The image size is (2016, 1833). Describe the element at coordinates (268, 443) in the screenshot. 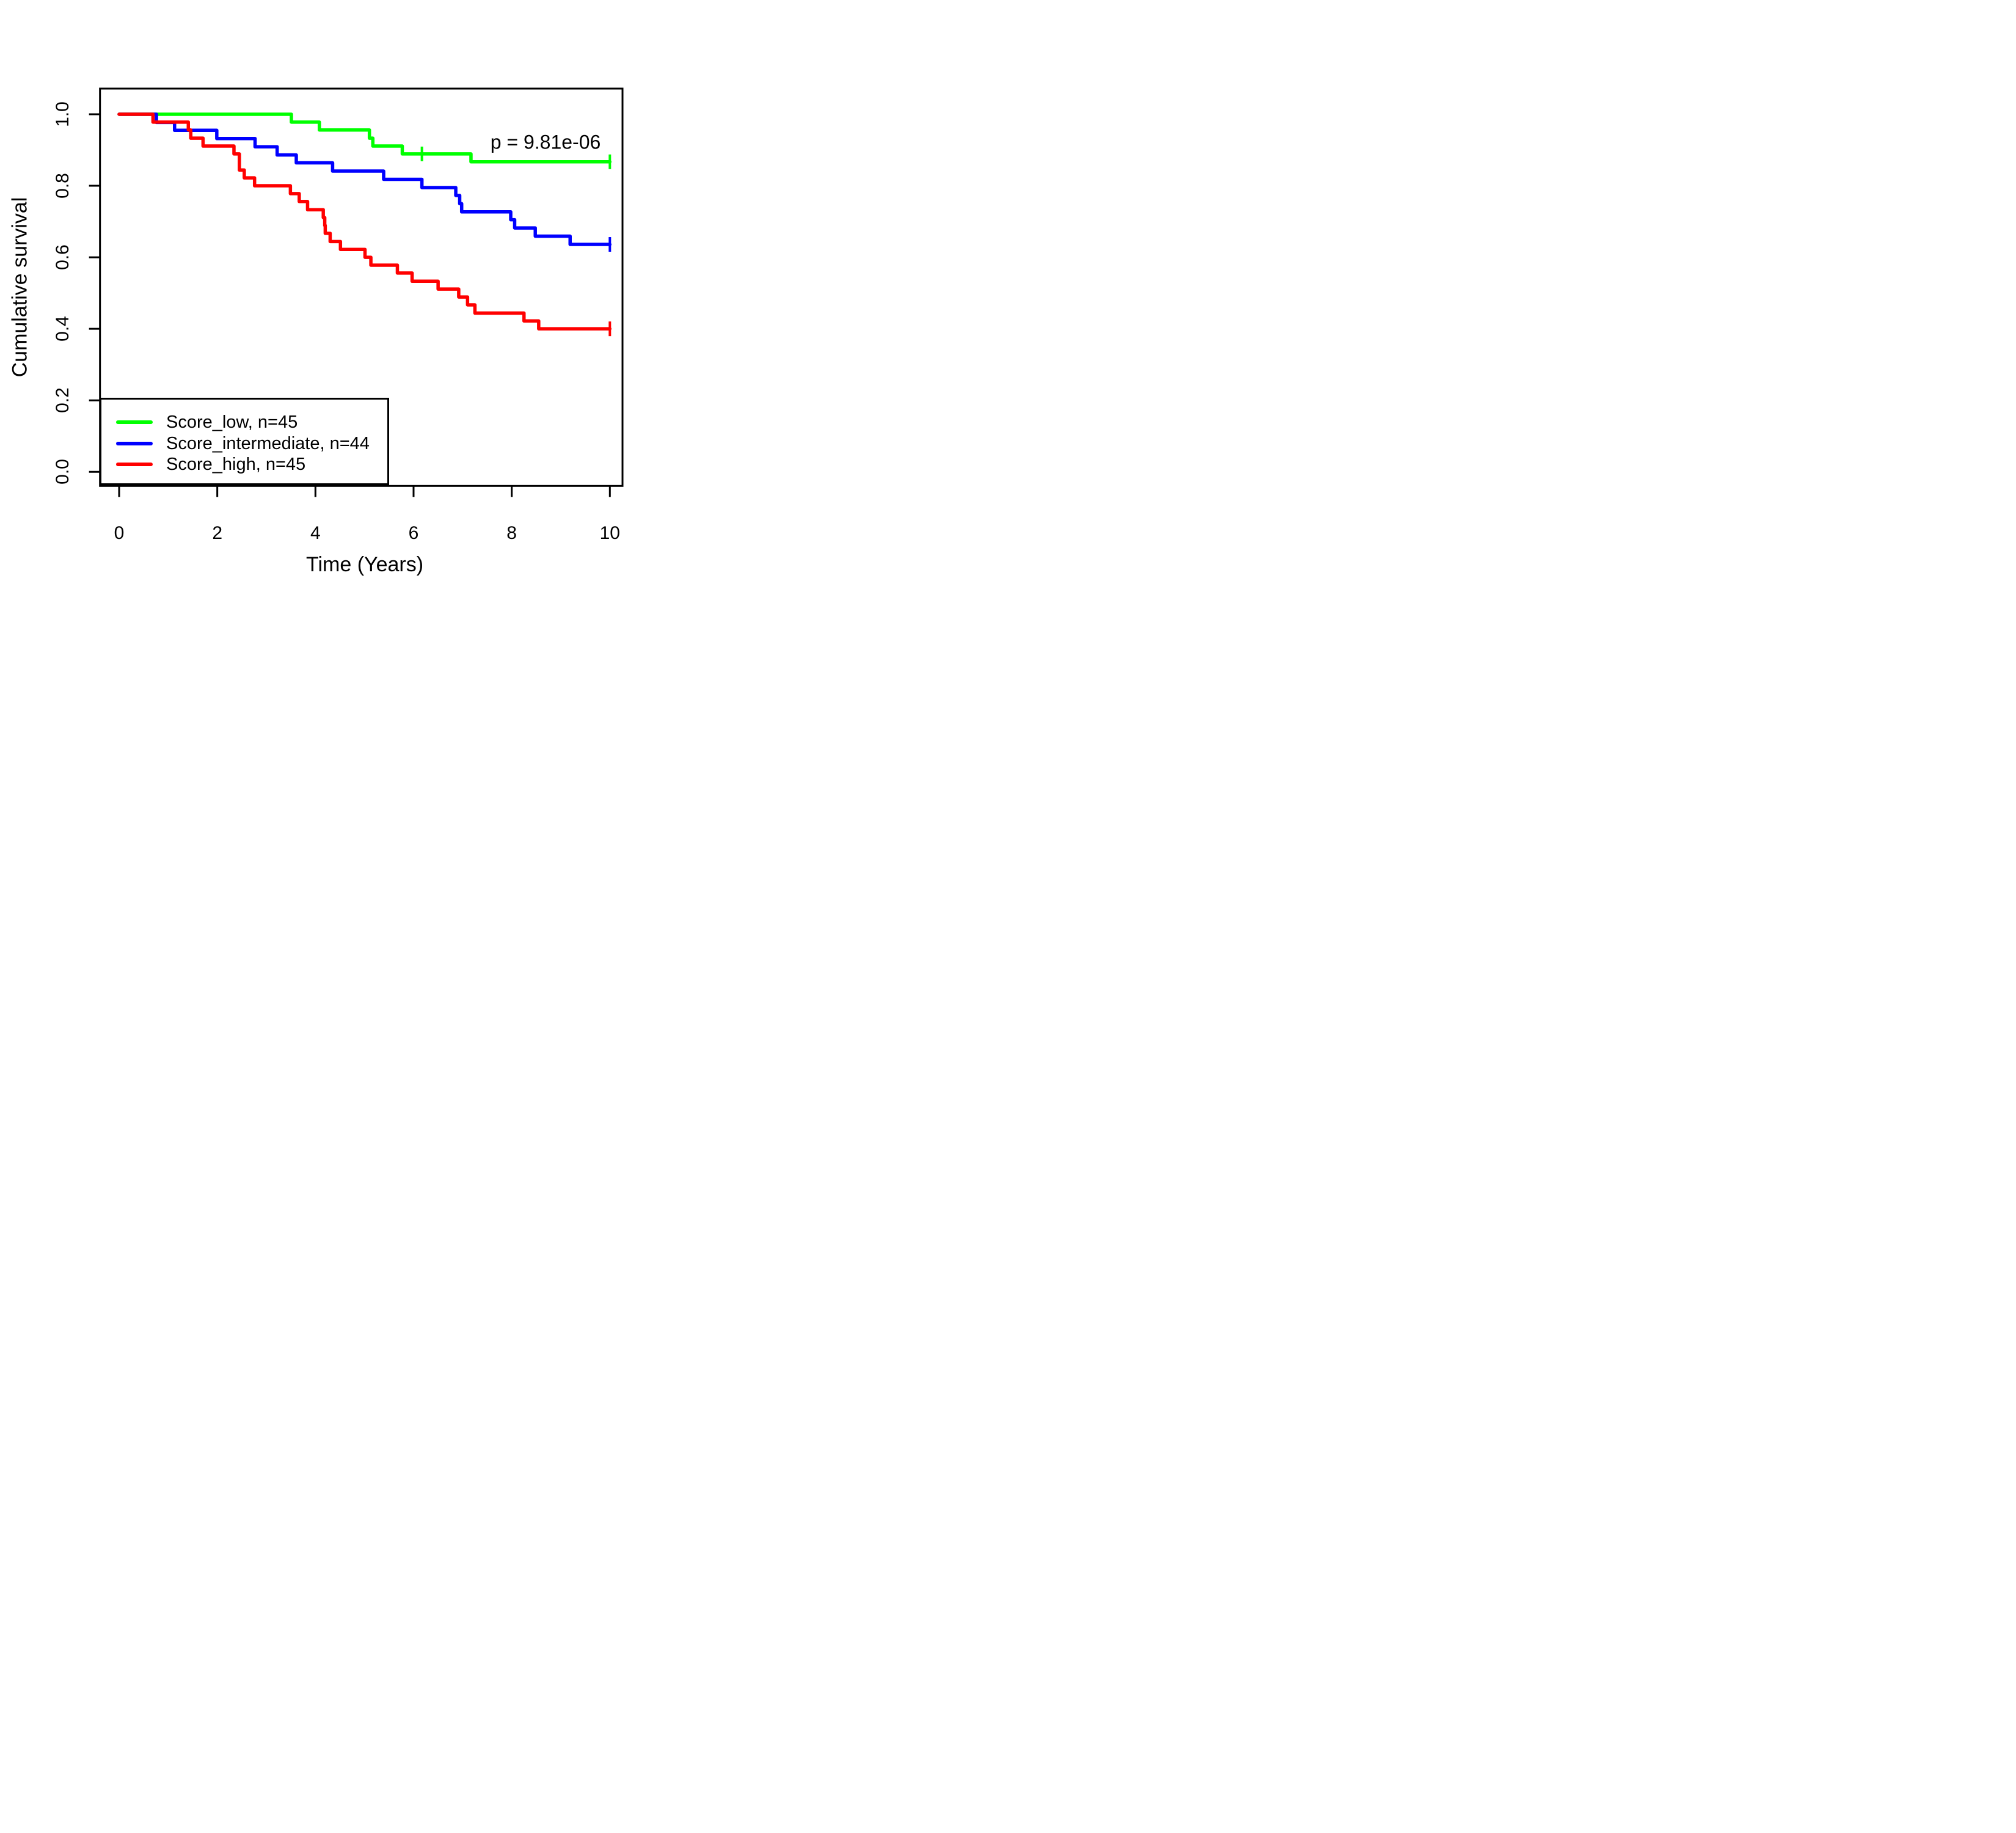

I see `legend-label: Score_intermediate, n=44` at that location.